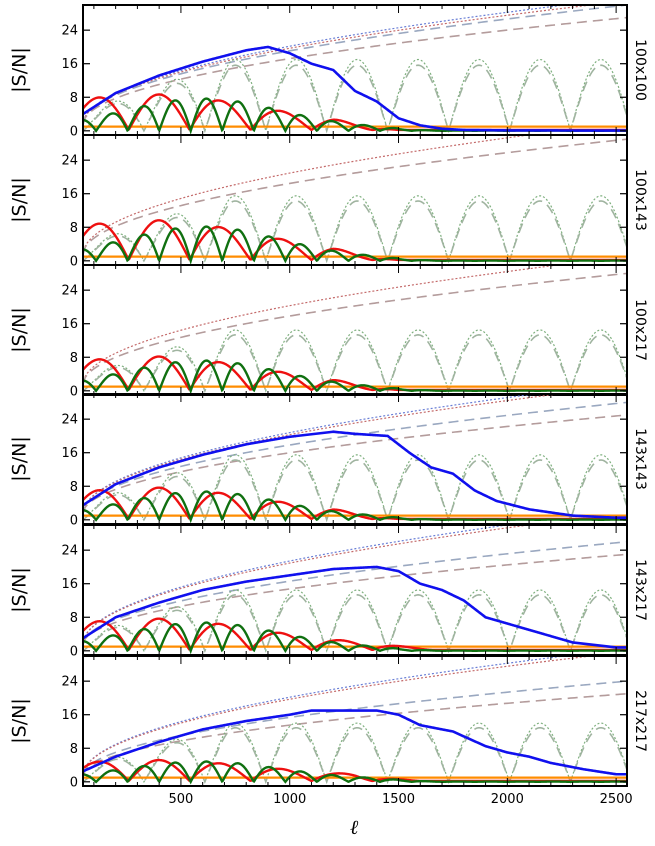 This screenshot has width=655, height=846. I want to click on panel-label: 100x217, so click(640, 330).